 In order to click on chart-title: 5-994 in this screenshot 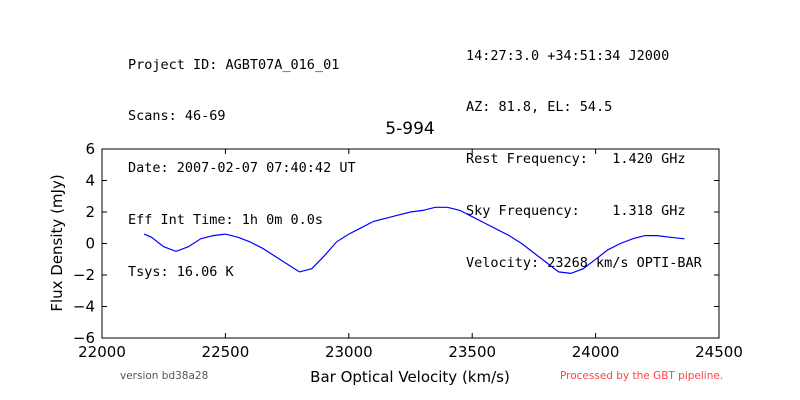, I will do `click(409, 129)`.